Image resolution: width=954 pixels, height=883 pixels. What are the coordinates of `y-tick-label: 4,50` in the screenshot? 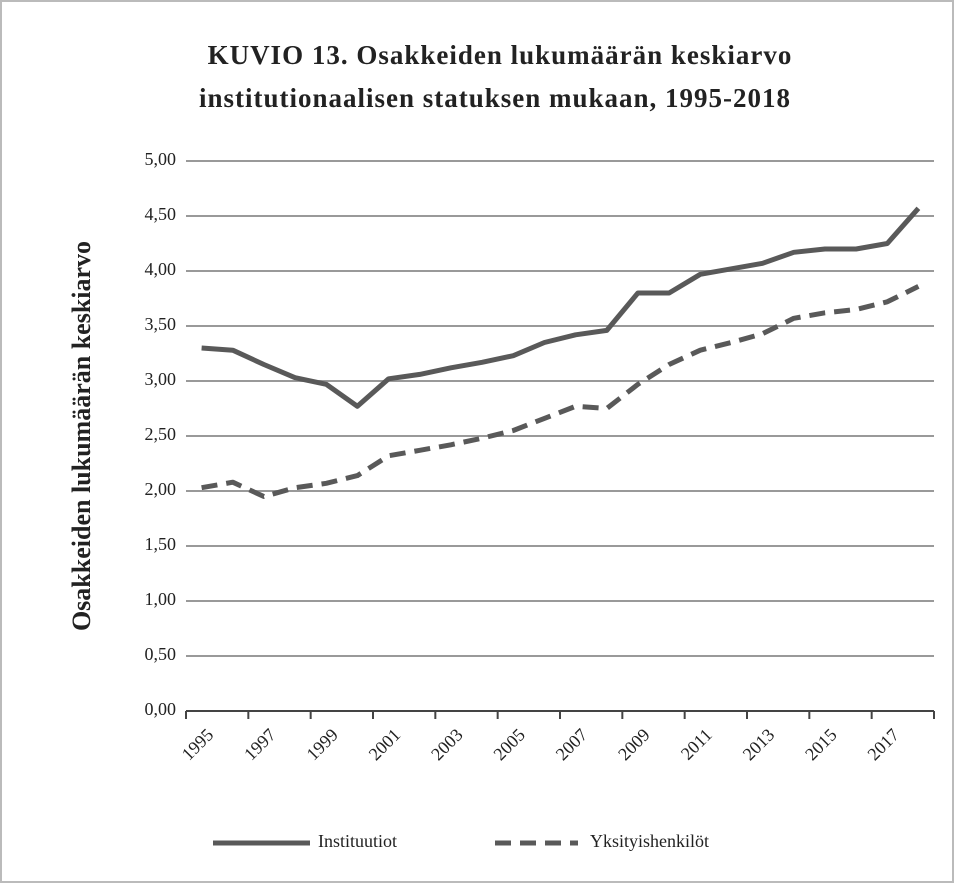 It's located at (161, 214).